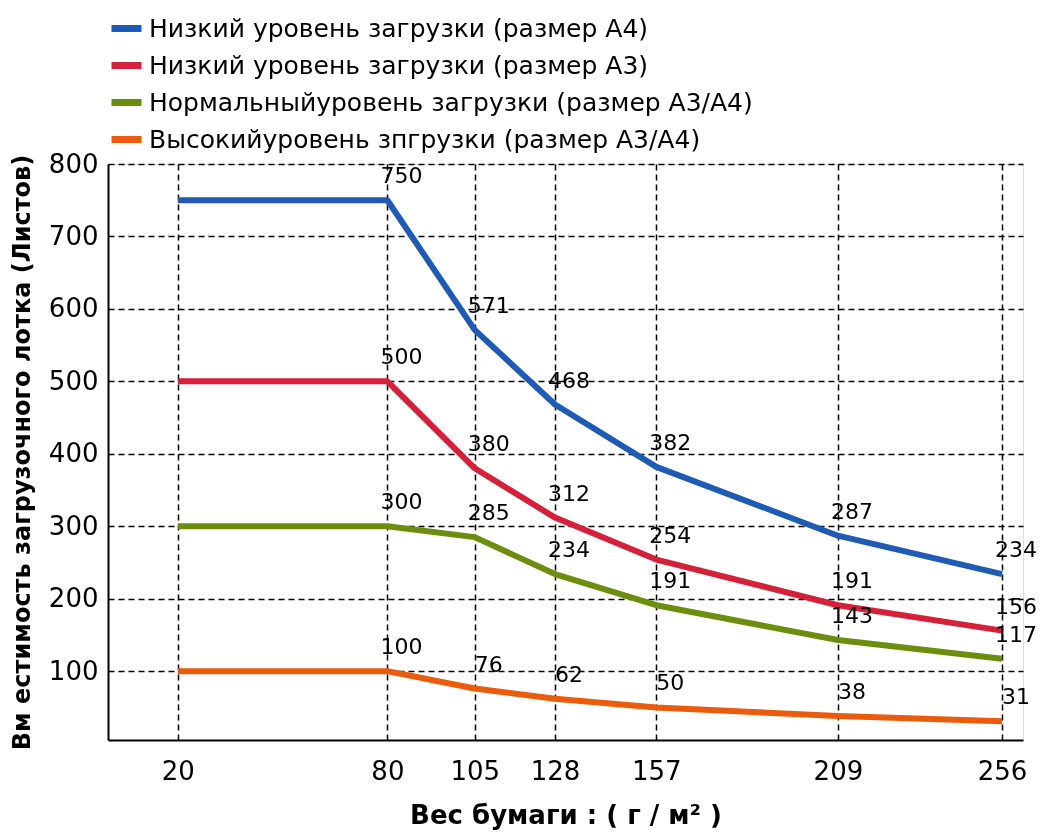  I want to click on data-label: 117, so click(1016, 634).